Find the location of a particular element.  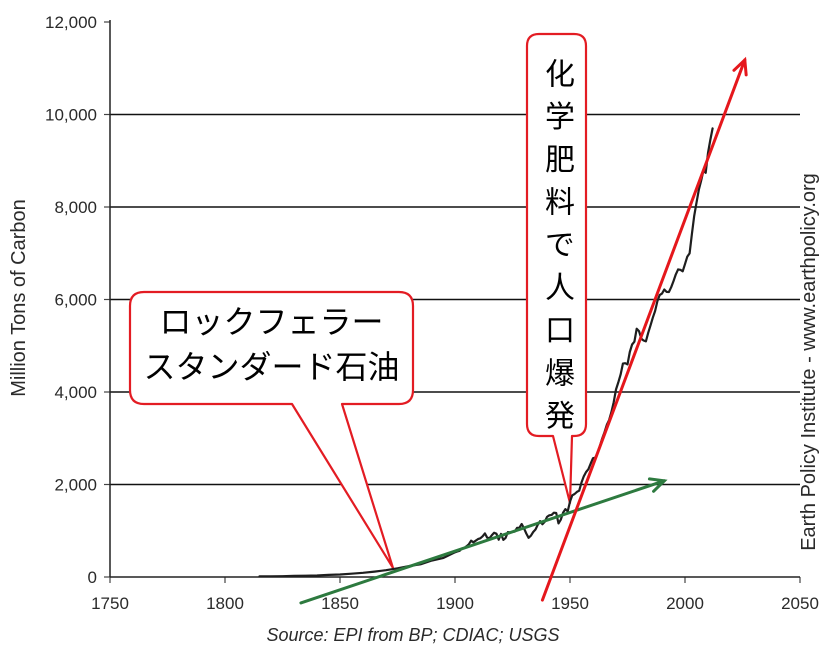

rockefeller-callout-text: ロックフェラー スタンダード石油 is located at coordinates (271, 345).